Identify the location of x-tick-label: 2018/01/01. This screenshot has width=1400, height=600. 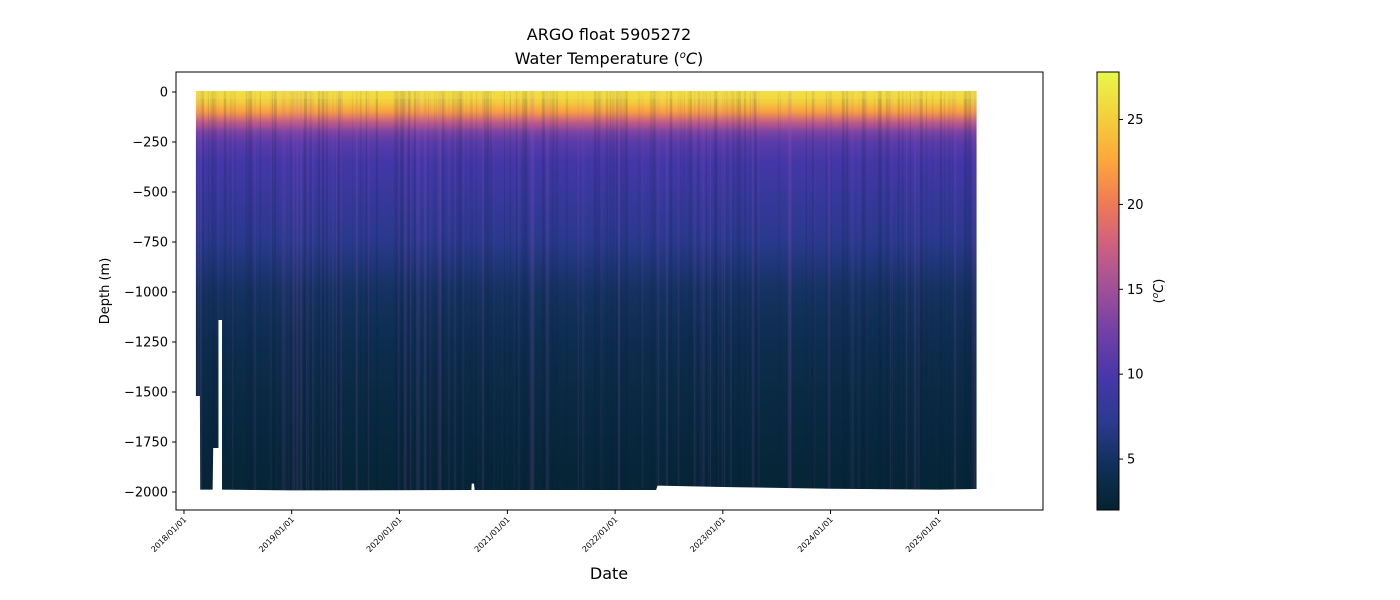
(168, 534).